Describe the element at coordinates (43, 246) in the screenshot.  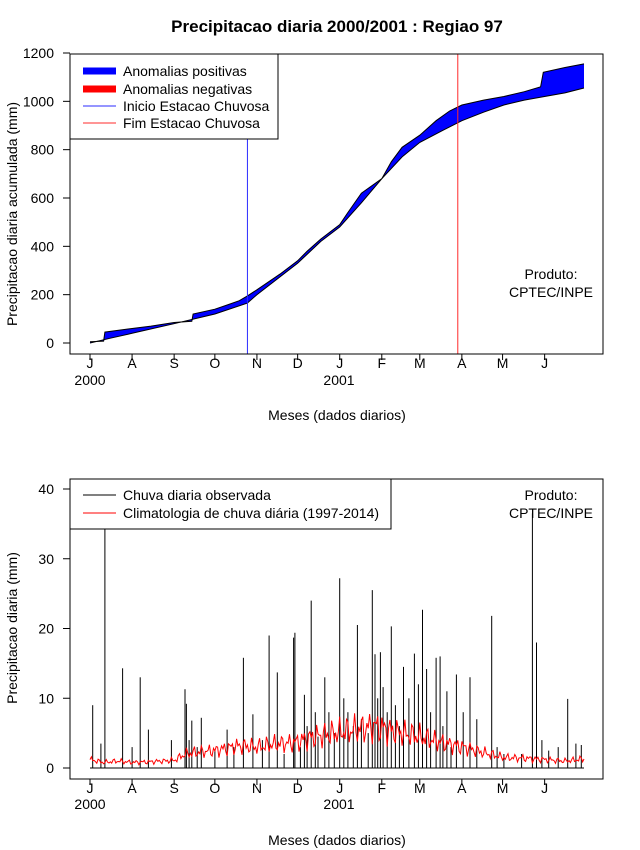
I see `top-y-tick-label-2: 400` at that location.